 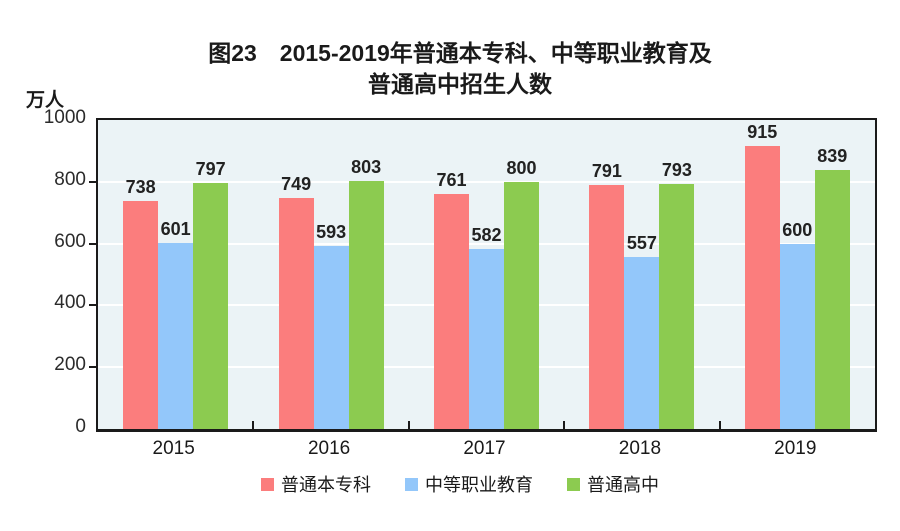 What do you see at coordinates (176, 336) in the screenshot?
I see `bar-中等职业教育-2015` at bounding box center [176, 336].